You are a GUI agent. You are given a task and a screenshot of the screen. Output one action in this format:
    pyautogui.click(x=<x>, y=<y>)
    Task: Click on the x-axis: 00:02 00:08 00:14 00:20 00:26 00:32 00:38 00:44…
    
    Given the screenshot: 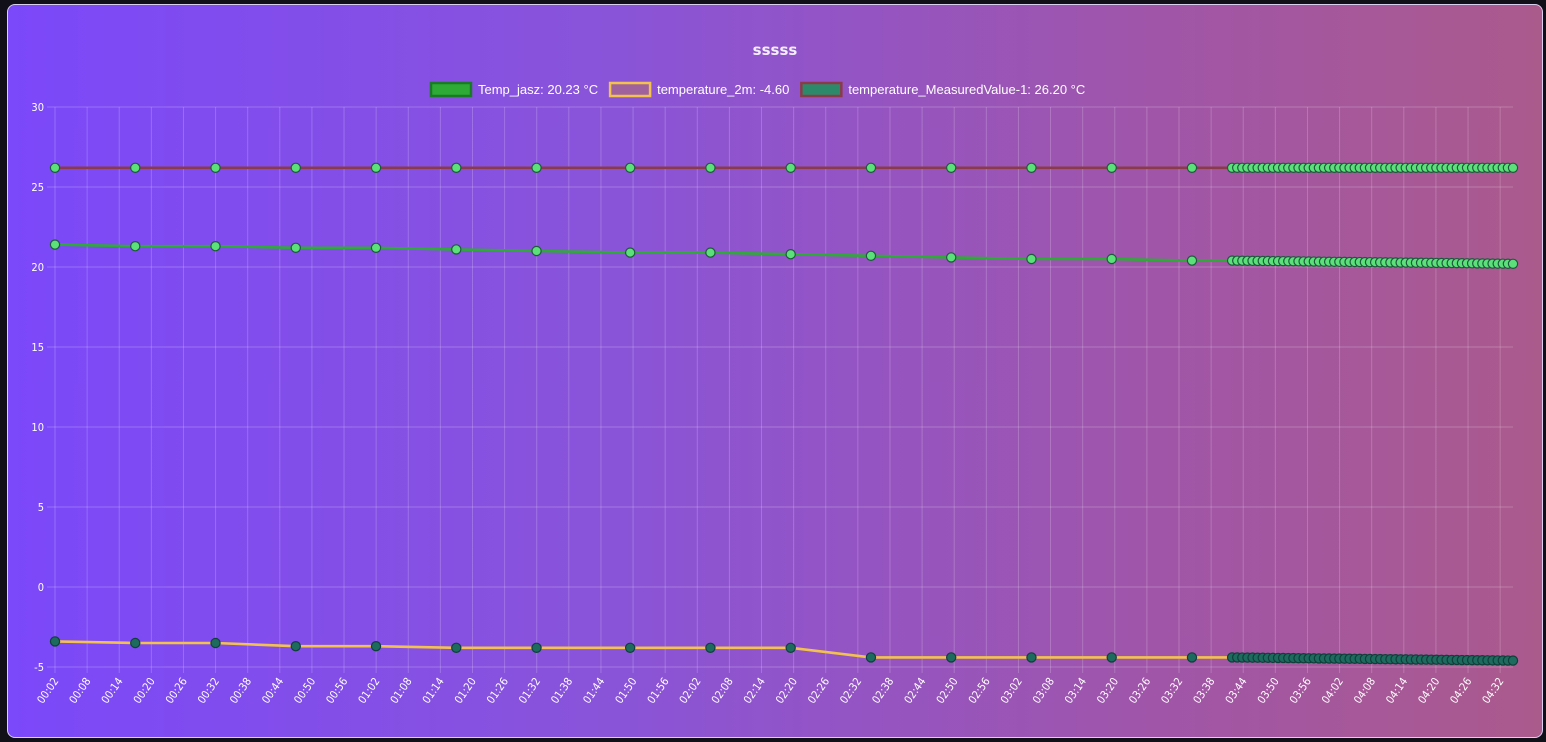 What is the action you would take?
    pyautogui.click(x=770, y=690)
    